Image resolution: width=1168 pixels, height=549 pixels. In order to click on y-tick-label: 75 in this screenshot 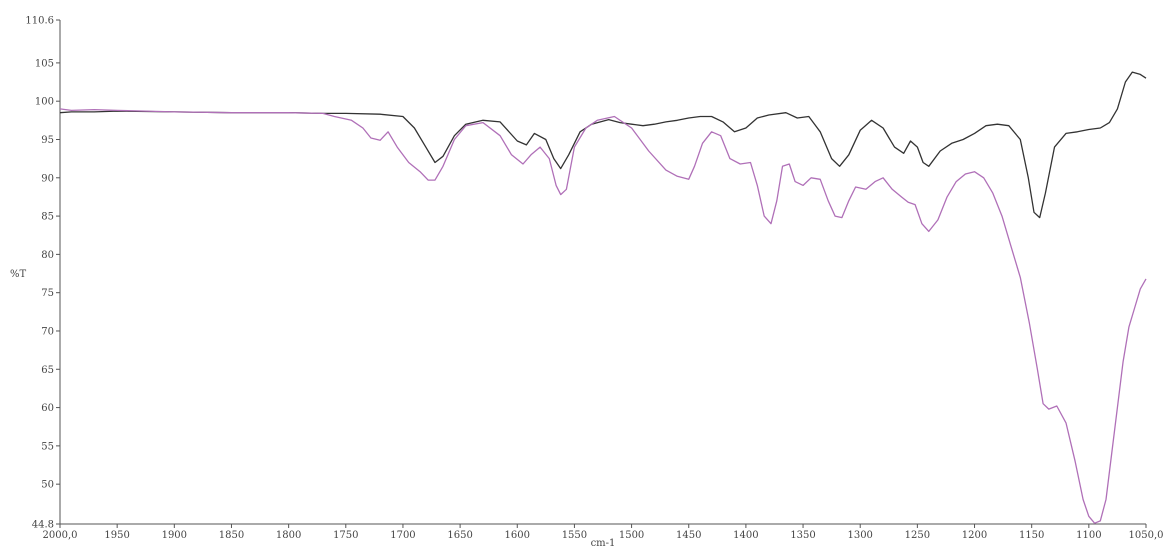, I will do `click(47, 293)`.